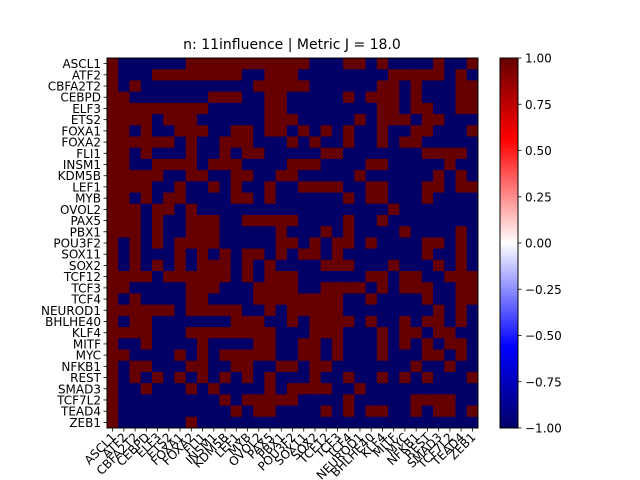  Describe the element at coordinates (85, 266) in the screenshot. I see `y-tick-label: SOX2` at that location.